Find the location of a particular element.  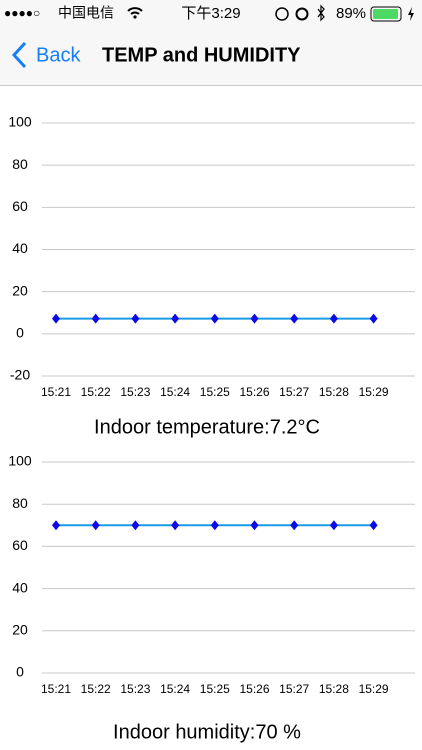

battery-level is located at coordinates (385, 14).